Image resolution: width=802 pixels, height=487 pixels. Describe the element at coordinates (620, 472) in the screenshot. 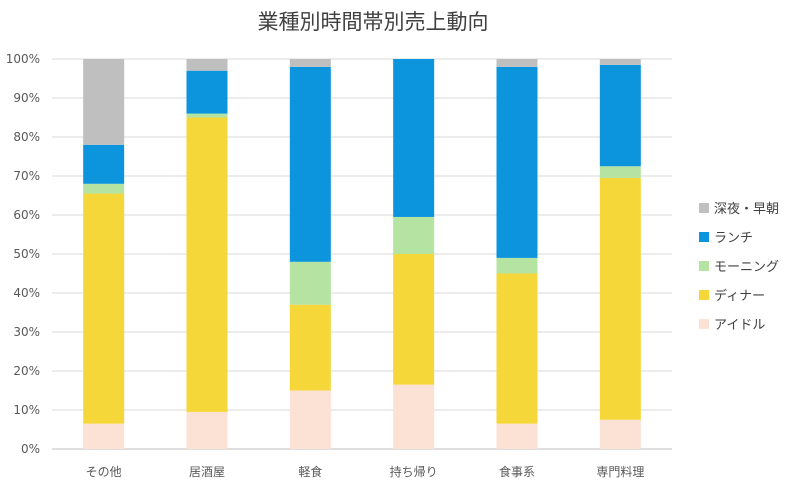

I see `x-tick-label: 専門料理` at that location.